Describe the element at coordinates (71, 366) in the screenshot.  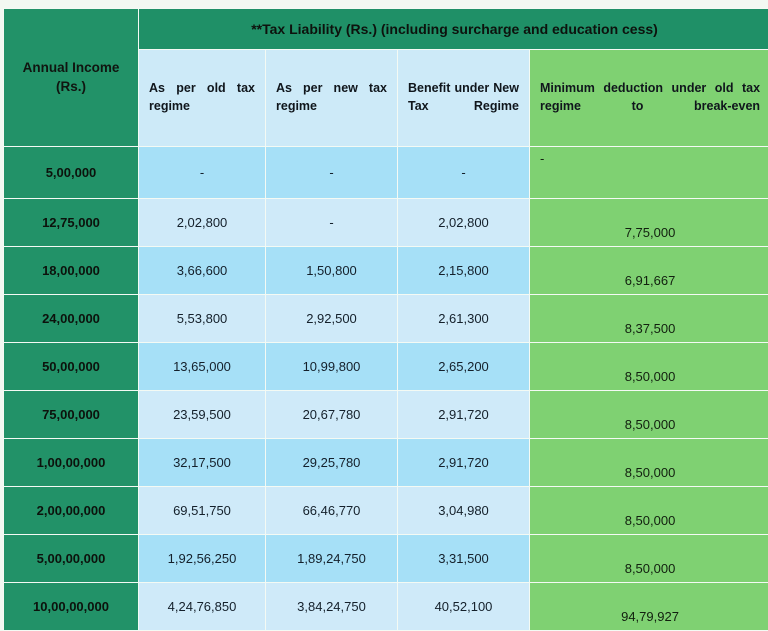
I see `cell-annual-income: 50,00,000` at that location.